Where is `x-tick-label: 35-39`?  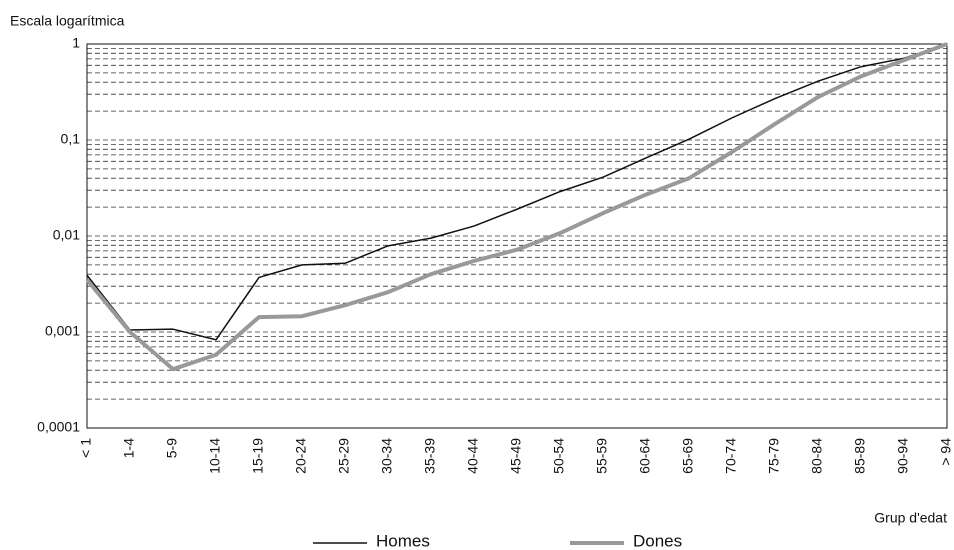 x-tick-label: 35-39 is located at coordinates (430, 456).